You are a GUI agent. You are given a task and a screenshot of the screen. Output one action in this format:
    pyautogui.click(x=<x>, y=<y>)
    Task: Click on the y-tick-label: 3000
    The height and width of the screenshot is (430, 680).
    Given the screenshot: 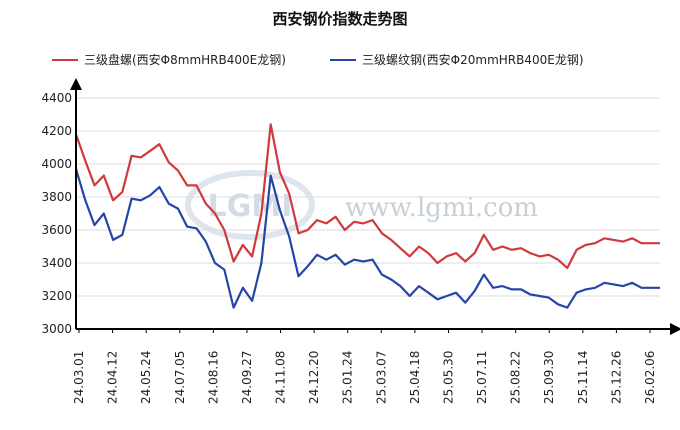 What is the action you would take?
    pyautogui.click(x=56, y=329)
    